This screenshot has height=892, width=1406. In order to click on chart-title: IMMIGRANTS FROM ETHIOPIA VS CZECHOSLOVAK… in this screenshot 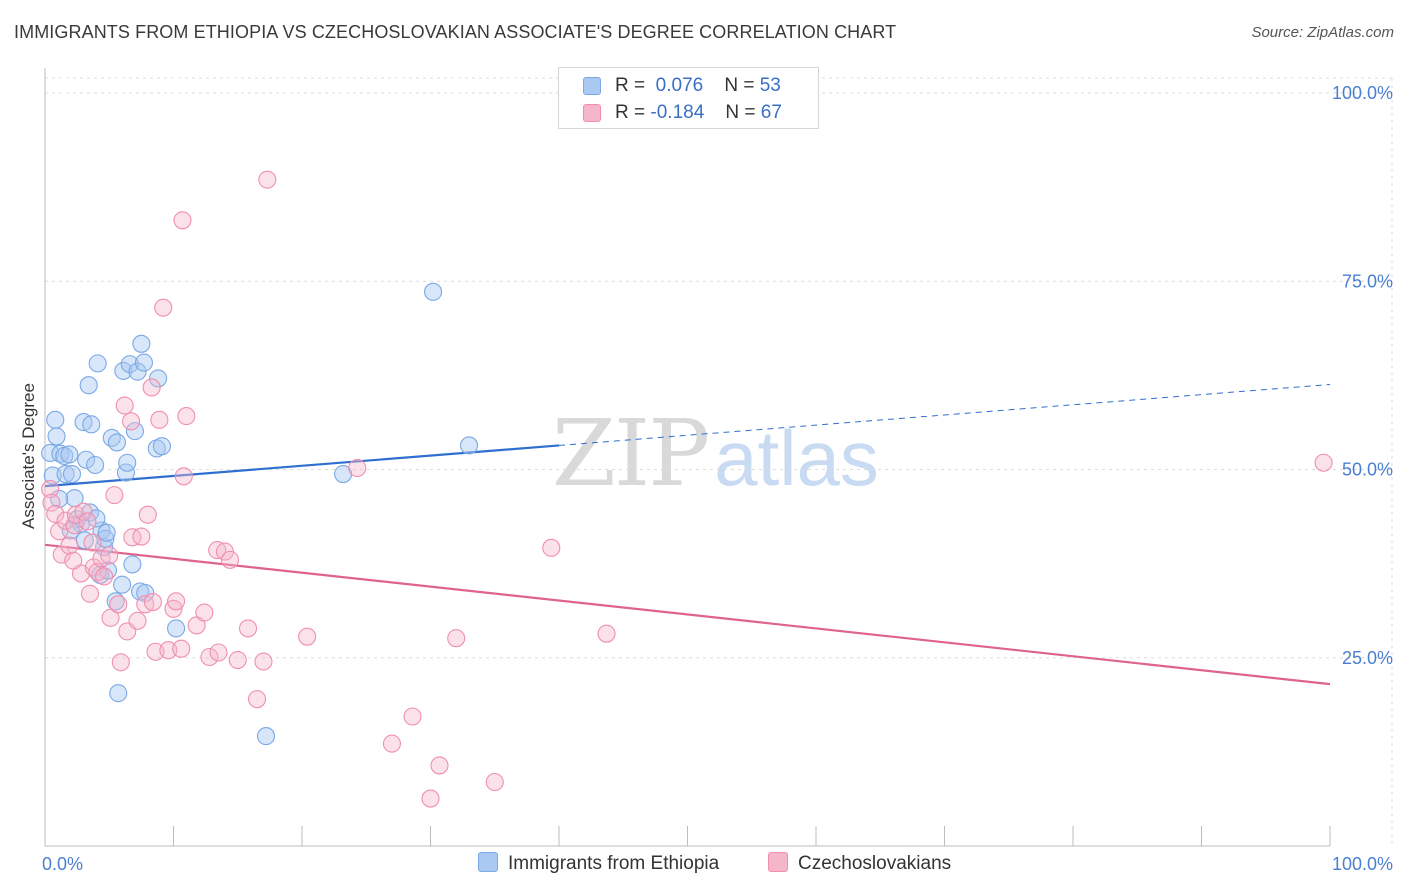, I will do `click(455, 32)`.